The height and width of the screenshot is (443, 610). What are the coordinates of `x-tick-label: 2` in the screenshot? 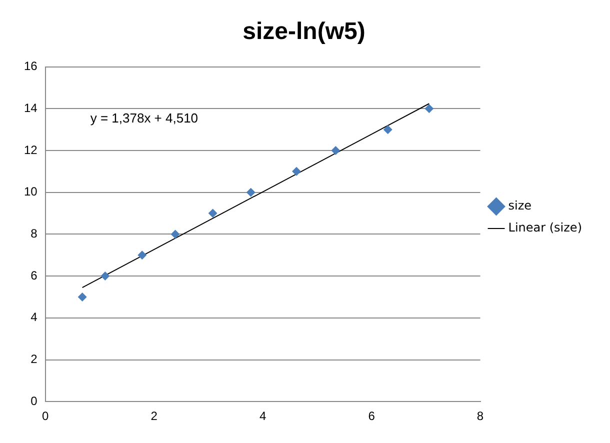 It's located at (154, 416).